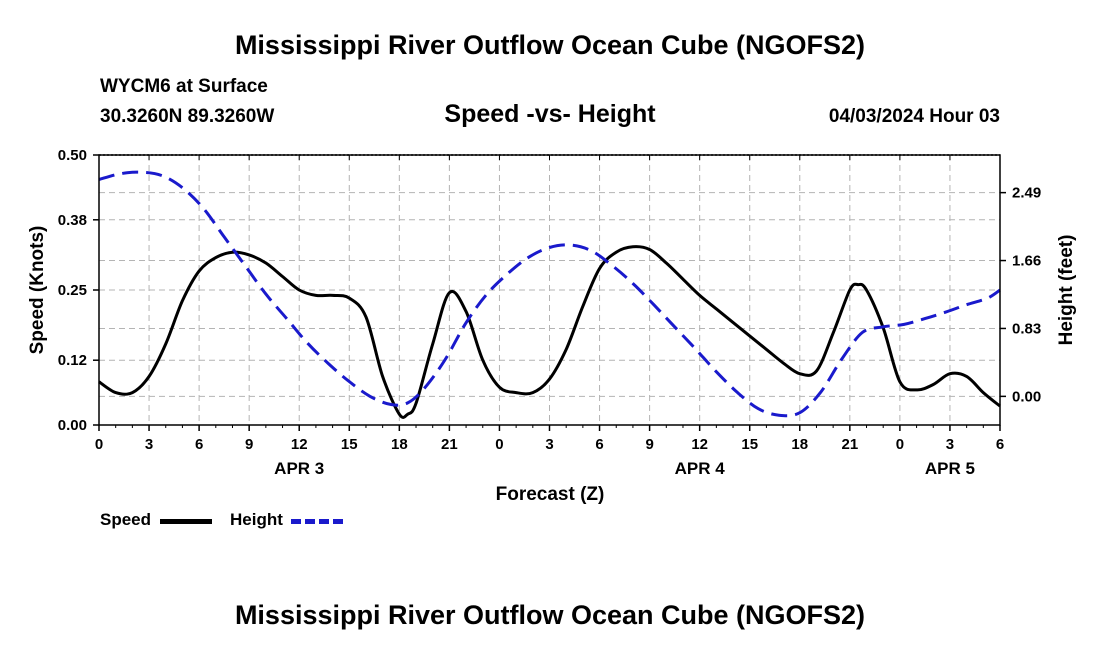 The image size is (1100, 650). What do you see at coordinates (700, 468) in the screenshot?
I see `x-day-label: APR 4` at bounding box center [700, 468].